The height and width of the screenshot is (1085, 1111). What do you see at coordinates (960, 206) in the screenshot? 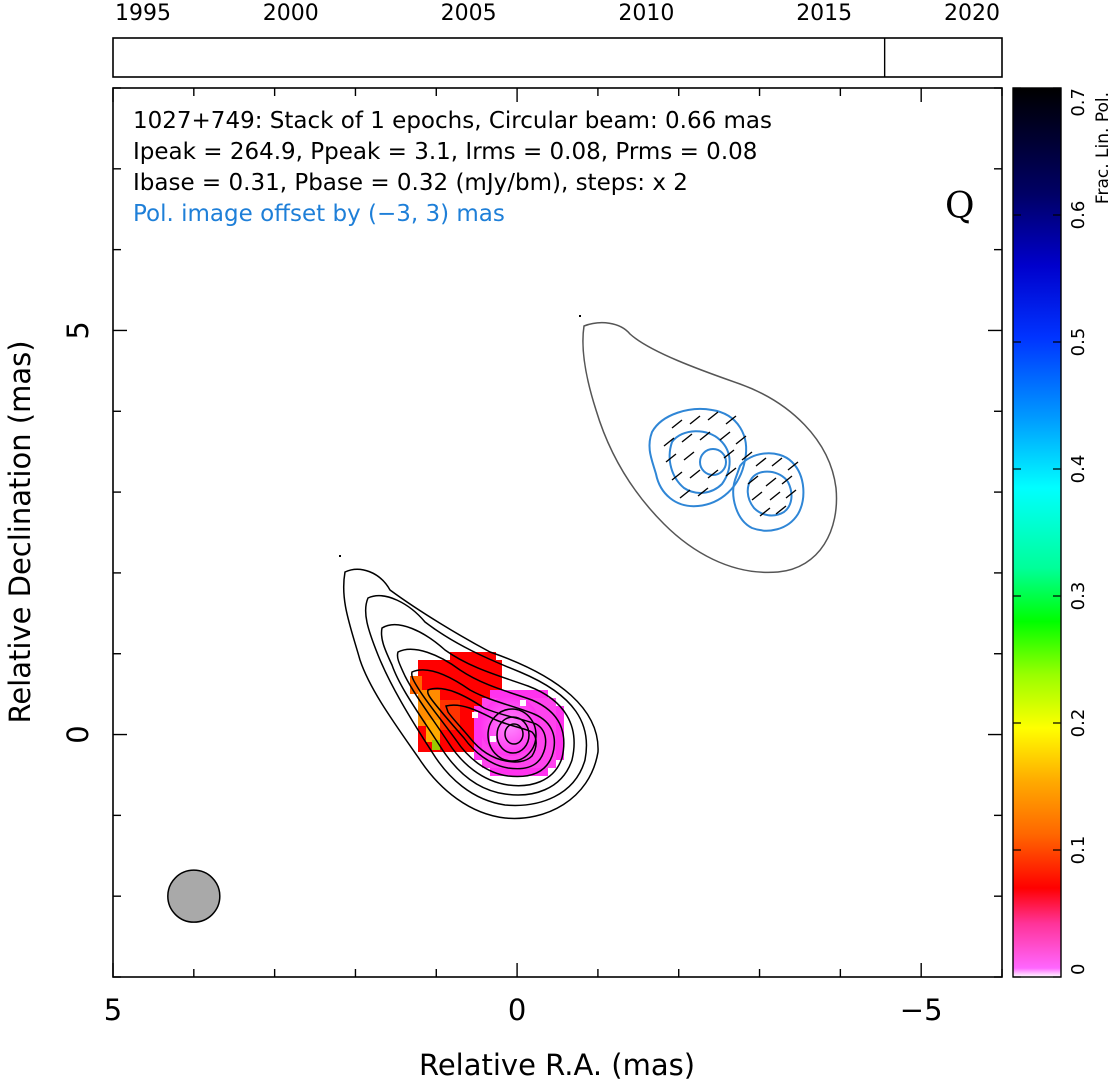
I see `quality-label: Q` at bounding box center [960, 206].